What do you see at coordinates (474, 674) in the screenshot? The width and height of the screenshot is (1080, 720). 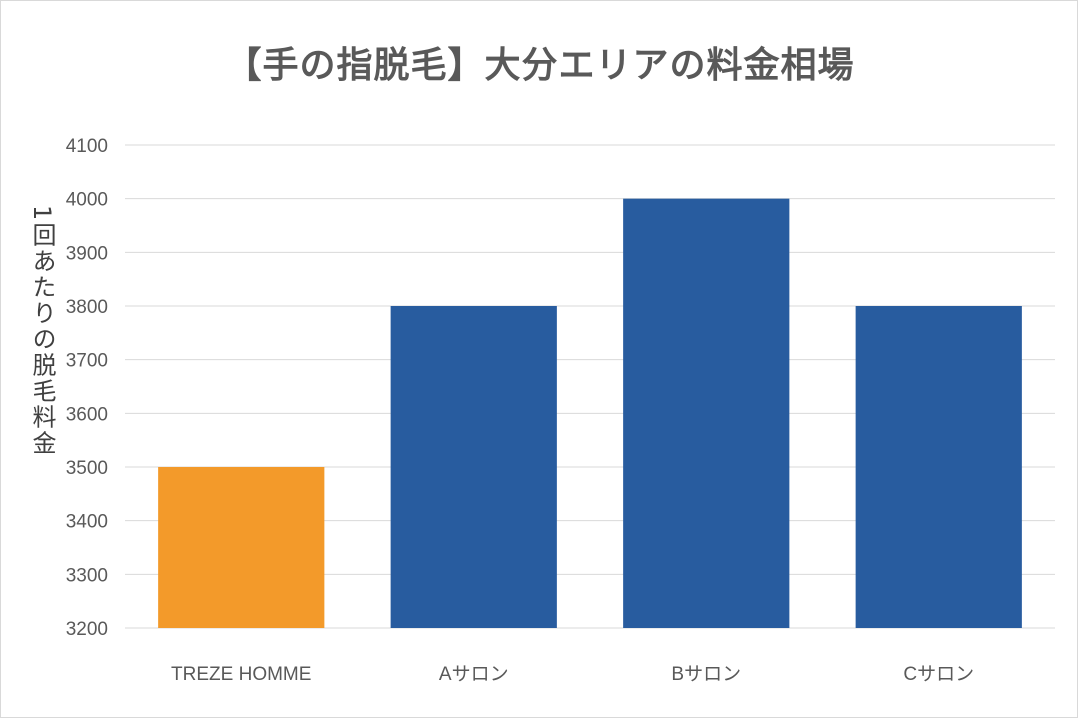 I see `x-tick-label: Aサロン` at bounding box center [474, 674].